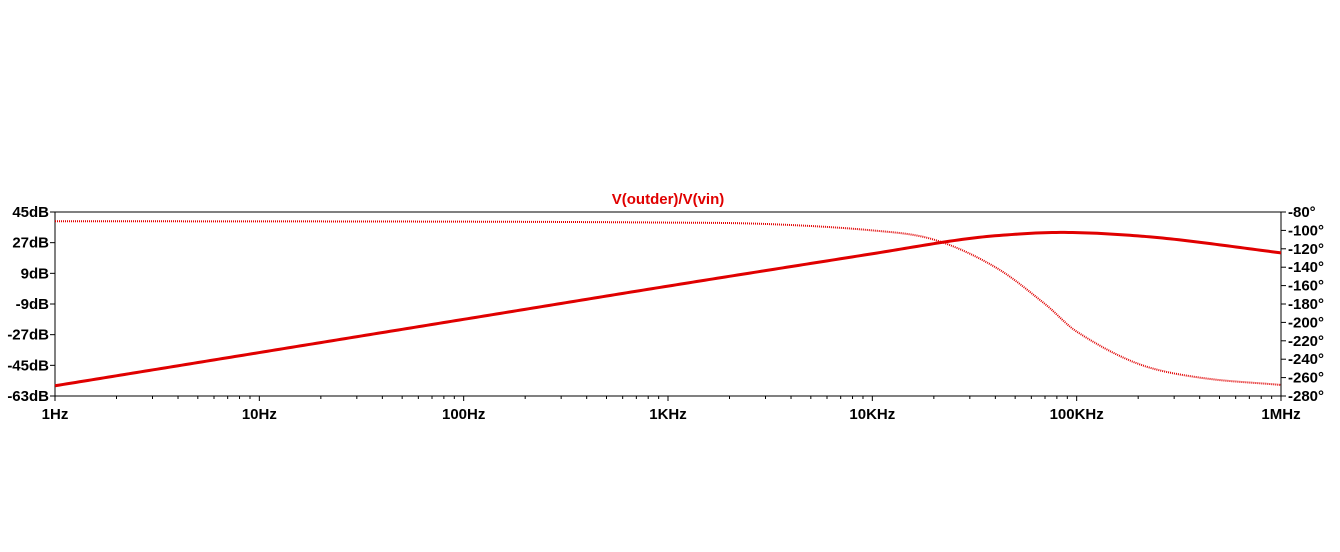 The width and height of the screenshot is (1340, 552). Describe the element at coordinates (35, 273) in the screenshot. I see `y-left-tick-label: 9dB` at that location.